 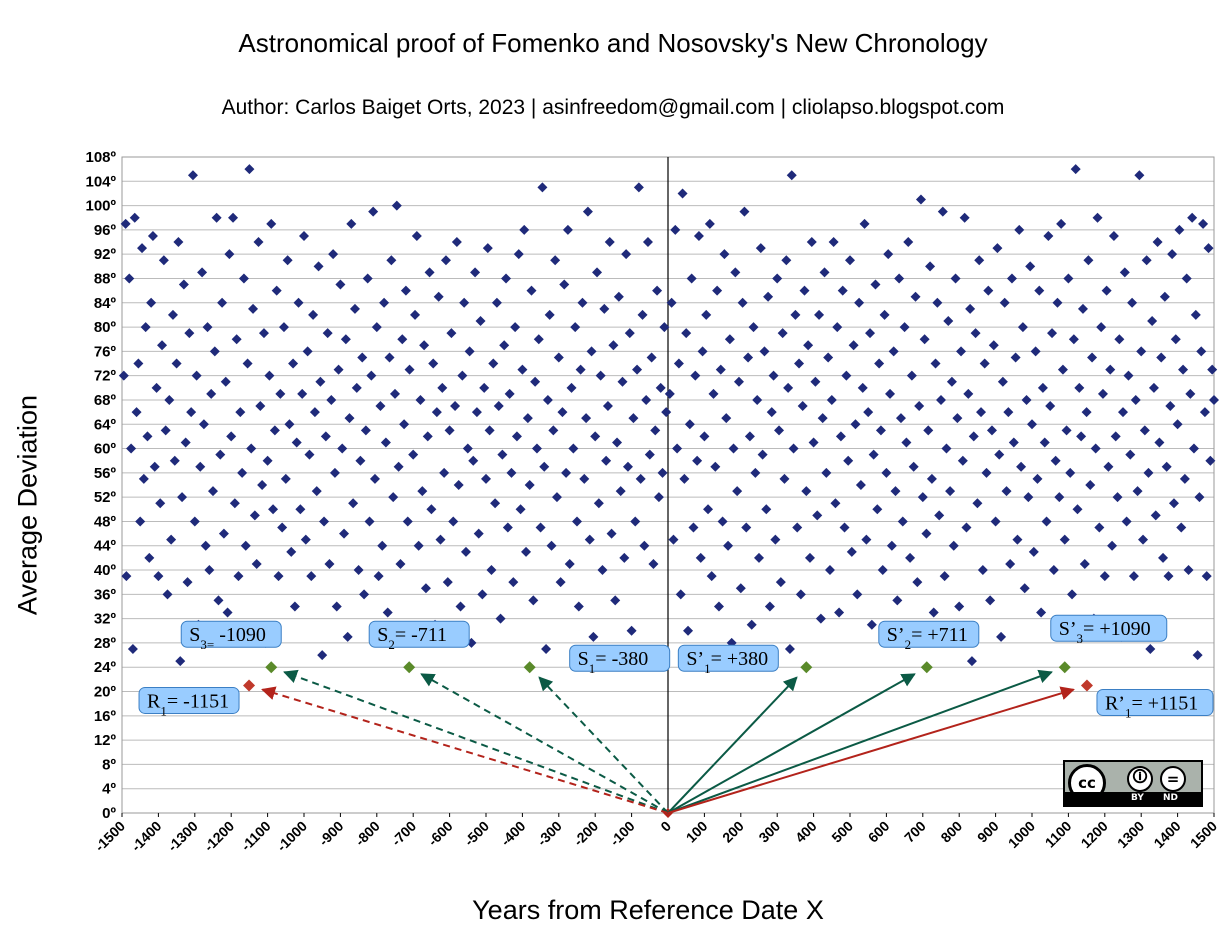 I want to click on y-tick-label: 24º, so click(x=105, y=667).